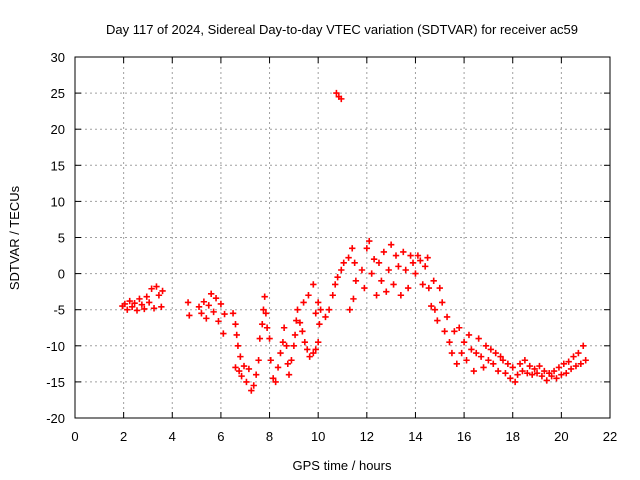  Describe the element at coordinates (58, 165) in the screenshot. I see `y-tick-label: 15` at that location.